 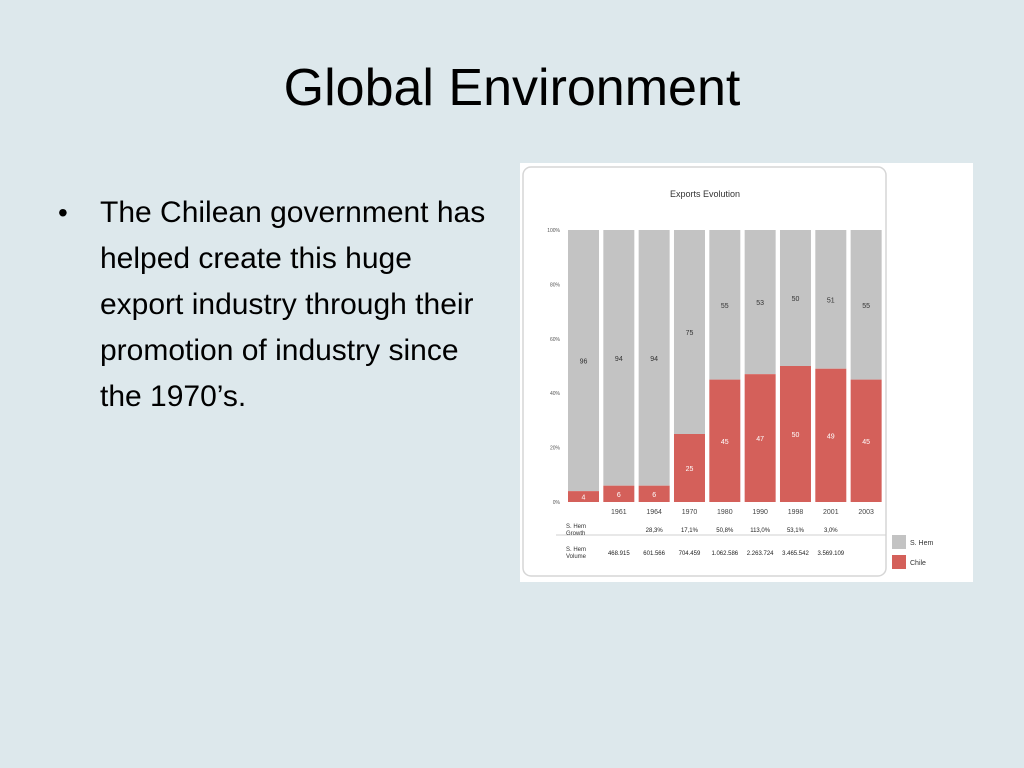 I want to click on legend-label: S. Hem, so click(x=922, y=543).